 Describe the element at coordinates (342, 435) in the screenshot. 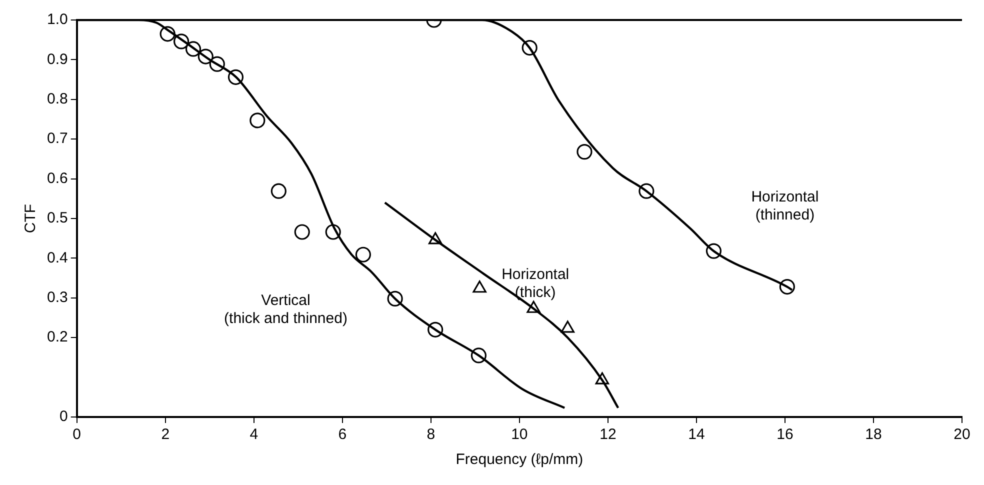

I see `x-tick-label: 6` at that location.